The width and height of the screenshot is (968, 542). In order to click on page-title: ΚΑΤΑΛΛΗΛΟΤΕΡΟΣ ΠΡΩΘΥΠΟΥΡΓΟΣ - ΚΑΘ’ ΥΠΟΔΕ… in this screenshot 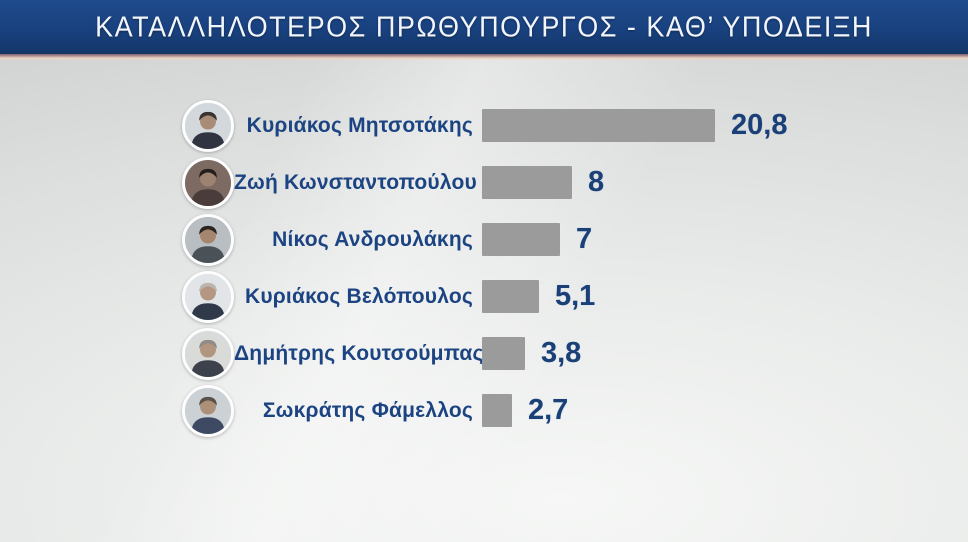, I will do `click(484, 26)`.